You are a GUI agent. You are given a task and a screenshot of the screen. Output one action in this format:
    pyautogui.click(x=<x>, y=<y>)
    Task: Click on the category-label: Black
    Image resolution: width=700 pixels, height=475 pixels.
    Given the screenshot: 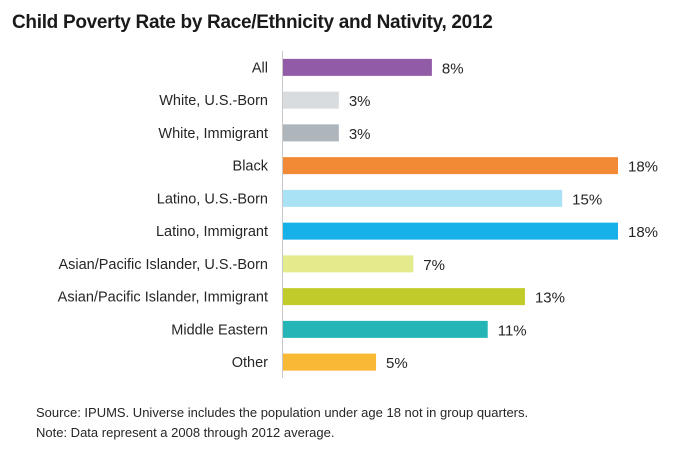 What is the action you would take?
    pyautogui.click(x=251, y=167)
    